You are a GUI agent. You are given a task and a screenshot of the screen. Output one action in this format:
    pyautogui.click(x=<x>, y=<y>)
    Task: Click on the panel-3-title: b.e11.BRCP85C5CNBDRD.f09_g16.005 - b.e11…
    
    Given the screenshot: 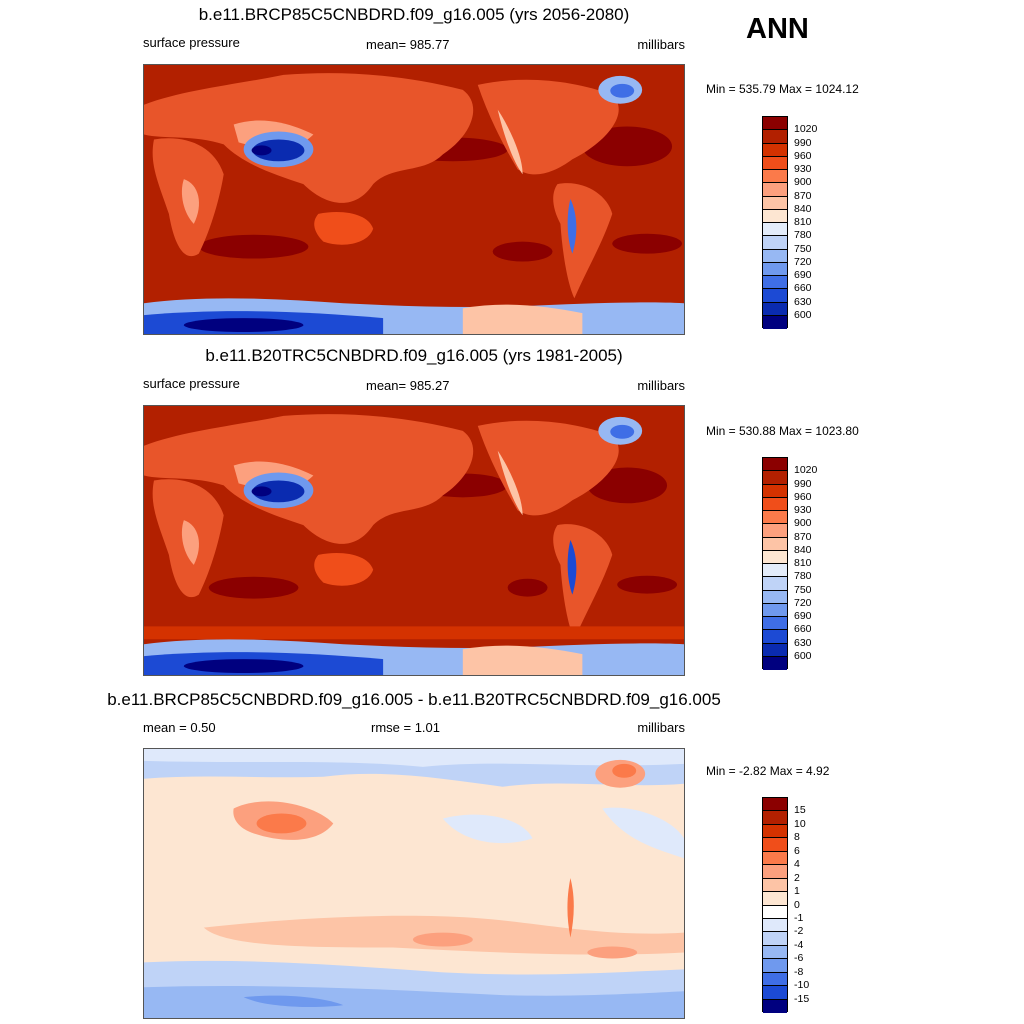 What is the action you would take?
    pyautogui.click(x=414, y=699)
    